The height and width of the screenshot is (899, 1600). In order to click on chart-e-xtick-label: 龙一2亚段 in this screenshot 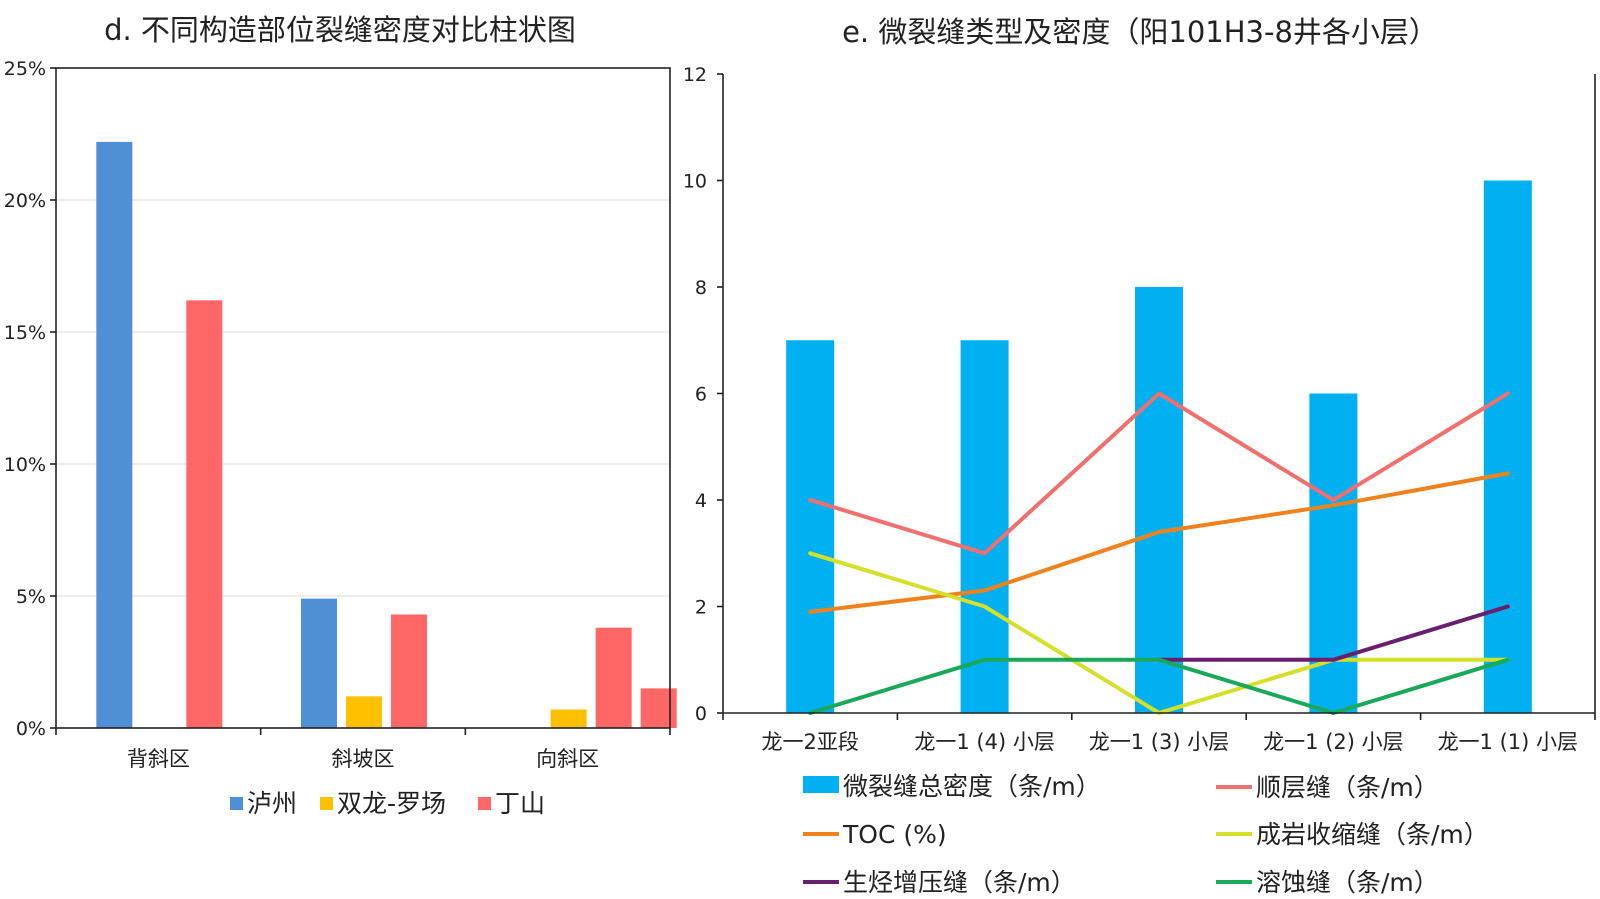, I will do `click(810, 742)`.